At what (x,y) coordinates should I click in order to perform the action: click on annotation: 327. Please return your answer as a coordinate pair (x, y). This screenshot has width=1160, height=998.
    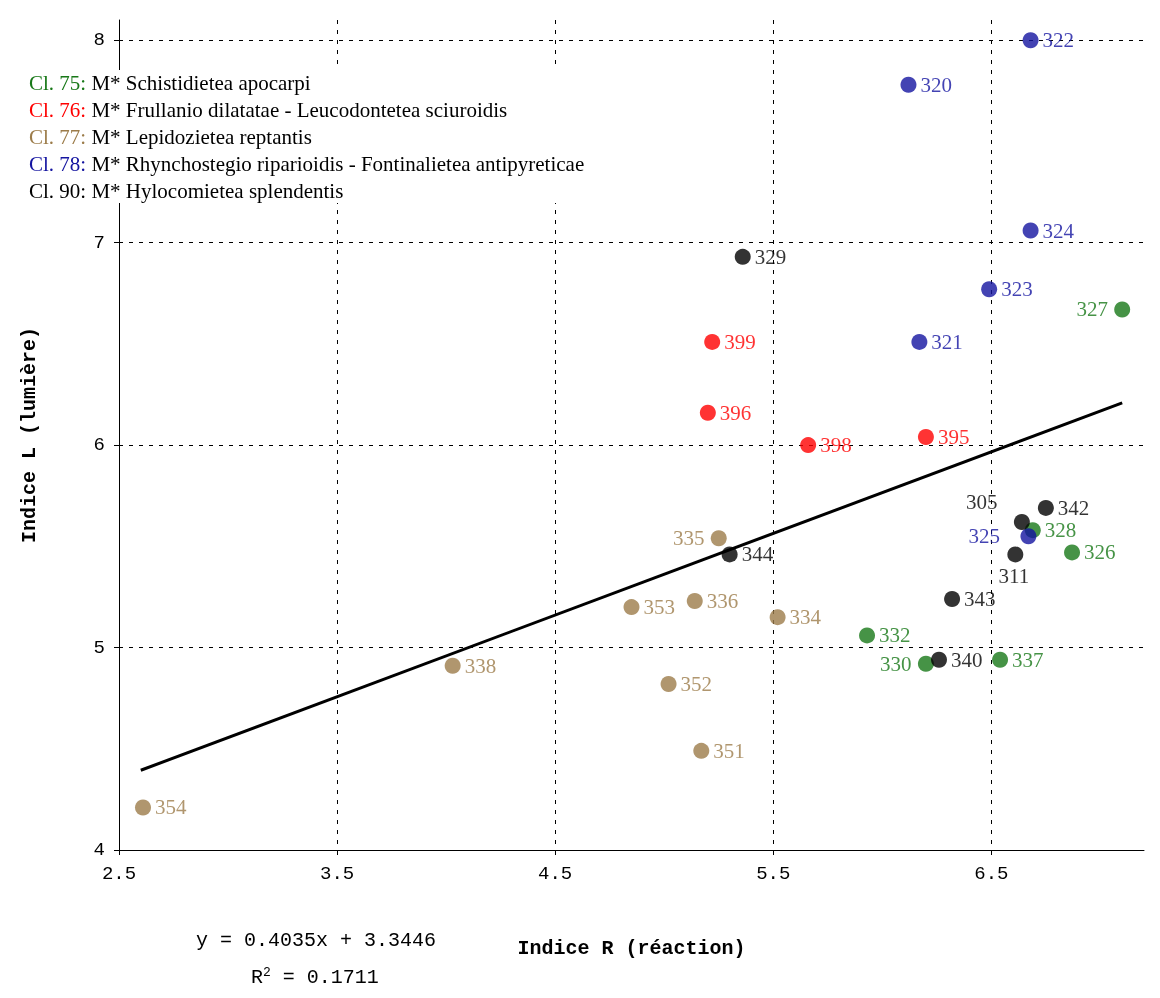
    Looking at the image, I should click on (1092, 309).